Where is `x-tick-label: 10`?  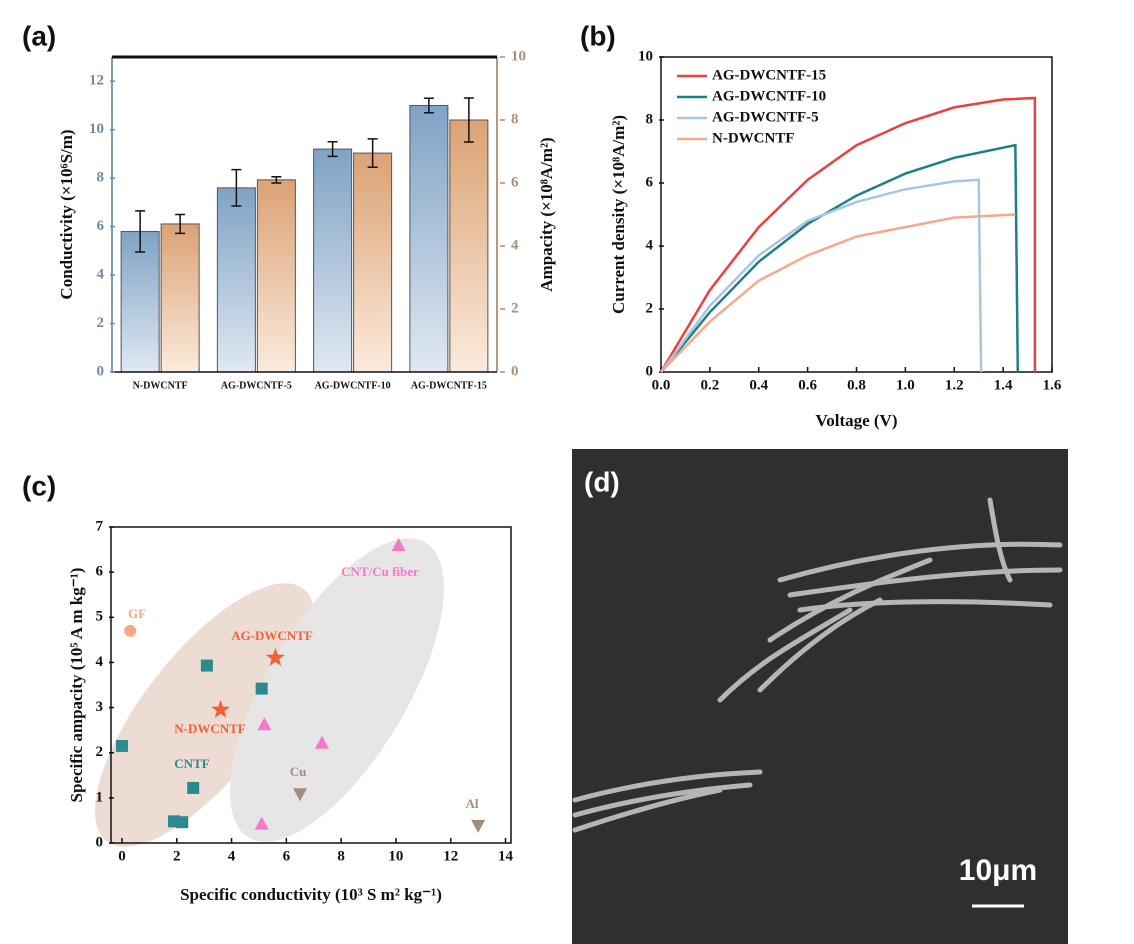 x-tick-label: 10 is located at coordinates (395, 856).